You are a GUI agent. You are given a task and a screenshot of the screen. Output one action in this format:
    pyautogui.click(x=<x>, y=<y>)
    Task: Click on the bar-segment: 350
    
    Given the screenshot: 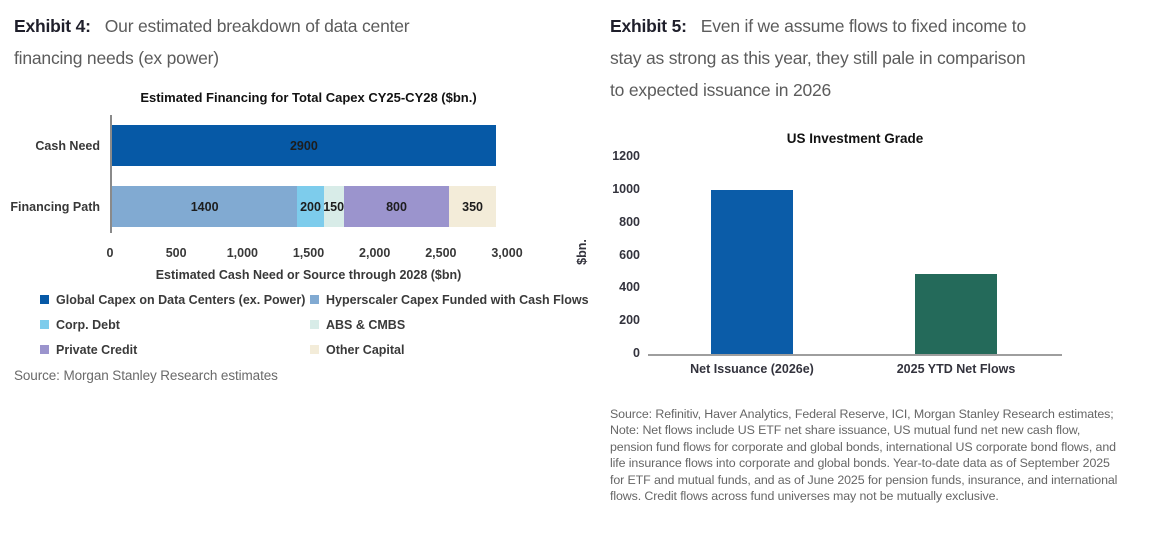 What is the action you would take?
    pyautogui.click(x=472, y=206)
    